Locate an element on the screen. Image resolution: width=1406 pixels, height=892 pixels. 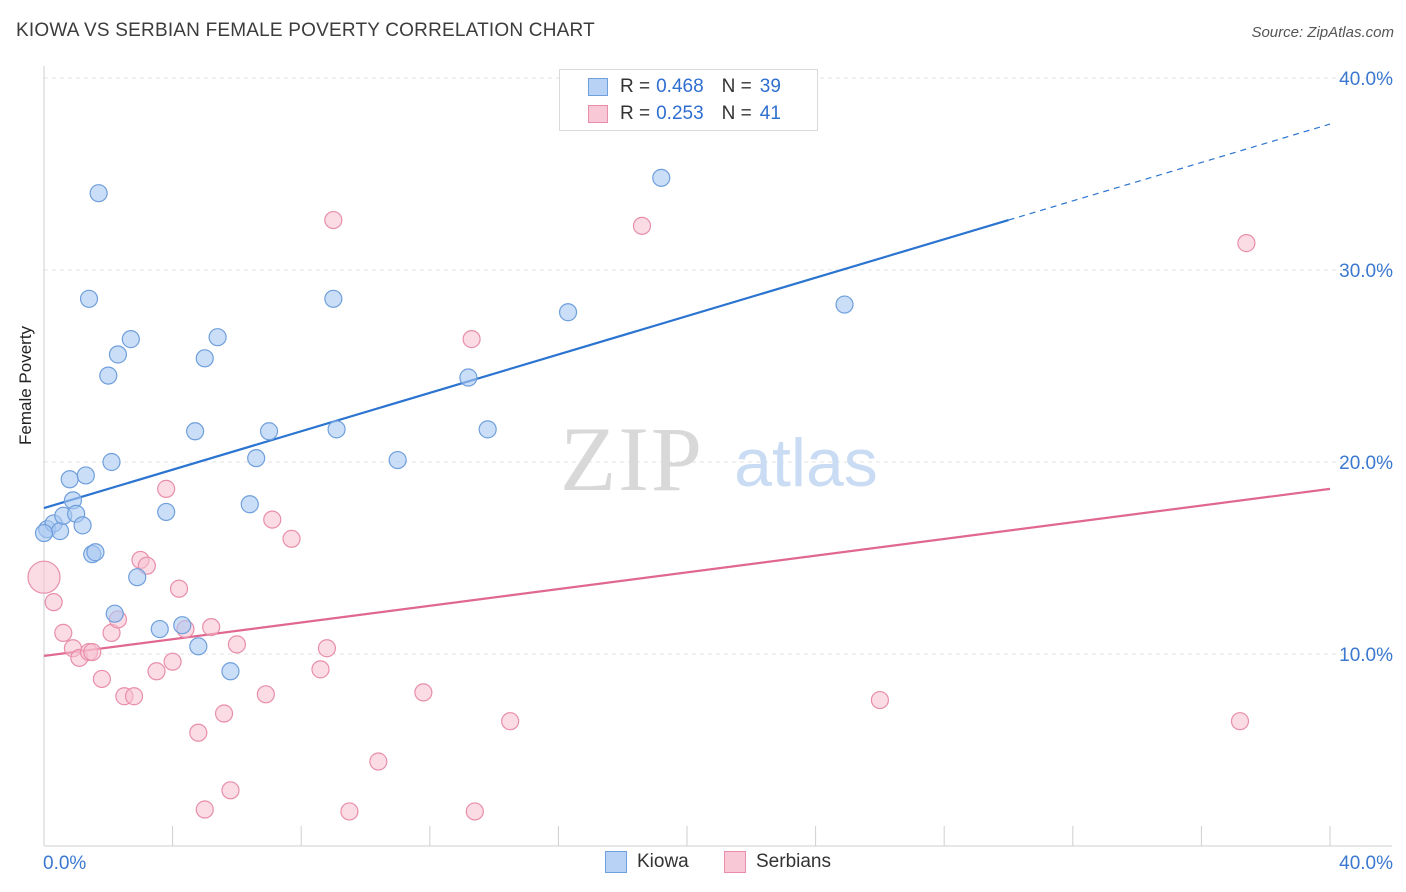
watermark-atlas: atlas is located at coordinates (806, 463).